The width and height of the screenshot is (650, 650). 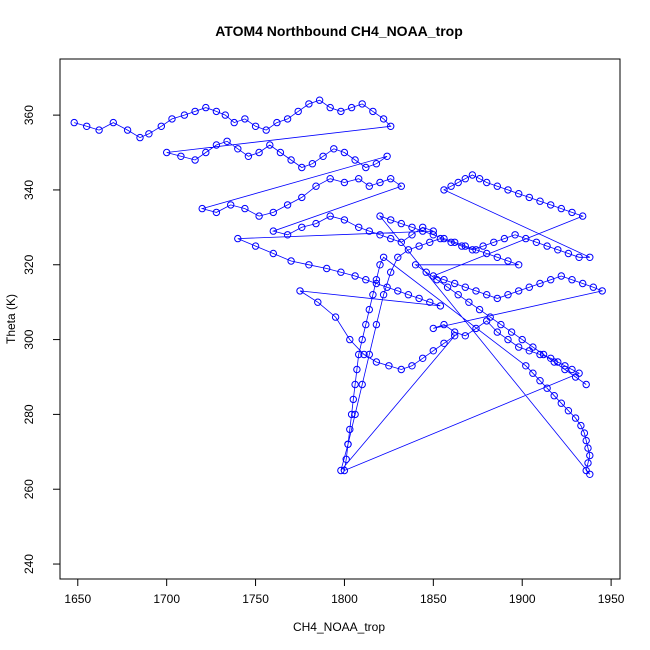 I want to click on chart-title: ATOM4 Northbound CH4_NOAA_trop, so click(x=339, y=31).